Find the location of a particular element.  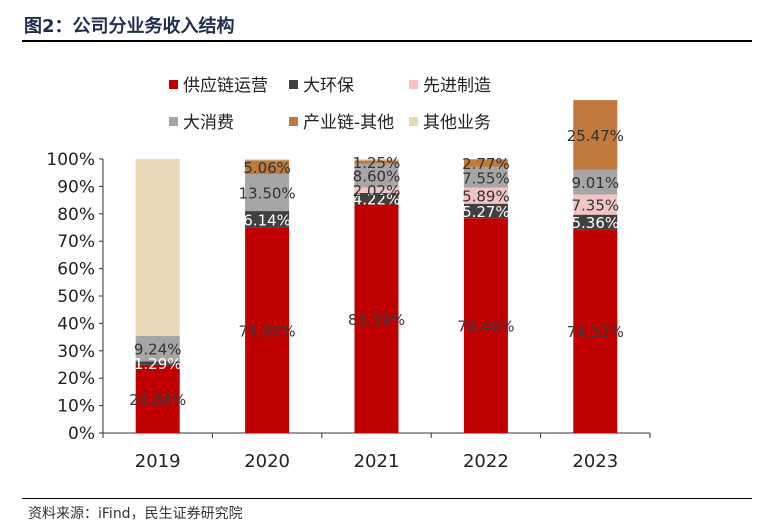

data-label: 78.40% is located at coordinates (485, 327).